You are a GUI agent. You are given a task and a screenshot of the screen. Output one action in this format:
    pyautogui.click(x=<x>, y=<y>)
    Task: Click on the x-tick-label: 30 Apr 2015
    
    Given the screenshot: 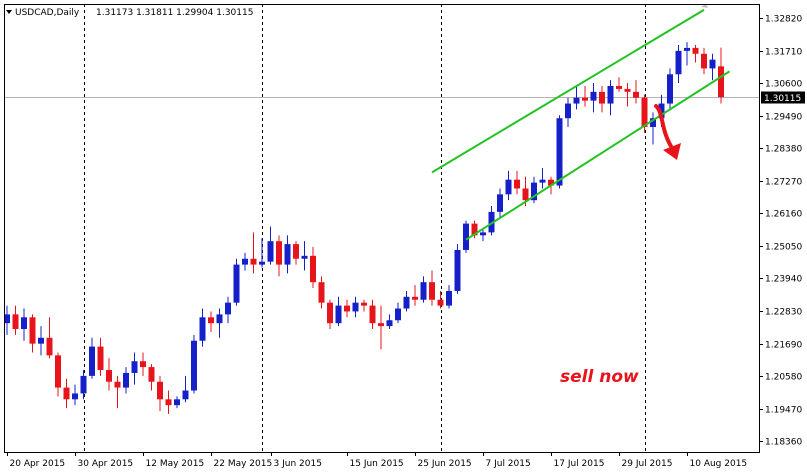 What is the action you would take?
    pyautogui.click(x=106, y=464)
    